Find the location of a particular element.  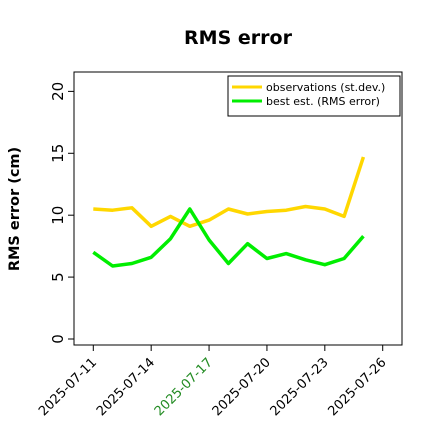

y-tick-label-0: 0 is located at coordinates (58, 339).